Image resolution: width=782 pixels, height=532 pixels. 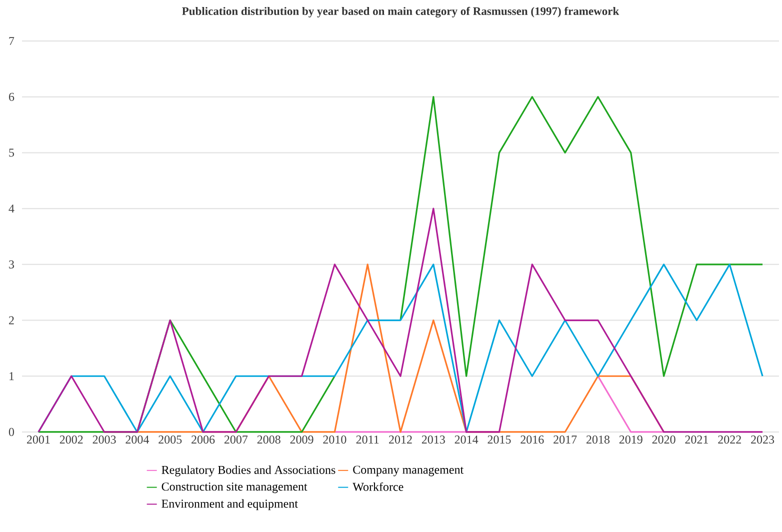 I want to click on y-tick-label: 2, so click(x=11, y=320).